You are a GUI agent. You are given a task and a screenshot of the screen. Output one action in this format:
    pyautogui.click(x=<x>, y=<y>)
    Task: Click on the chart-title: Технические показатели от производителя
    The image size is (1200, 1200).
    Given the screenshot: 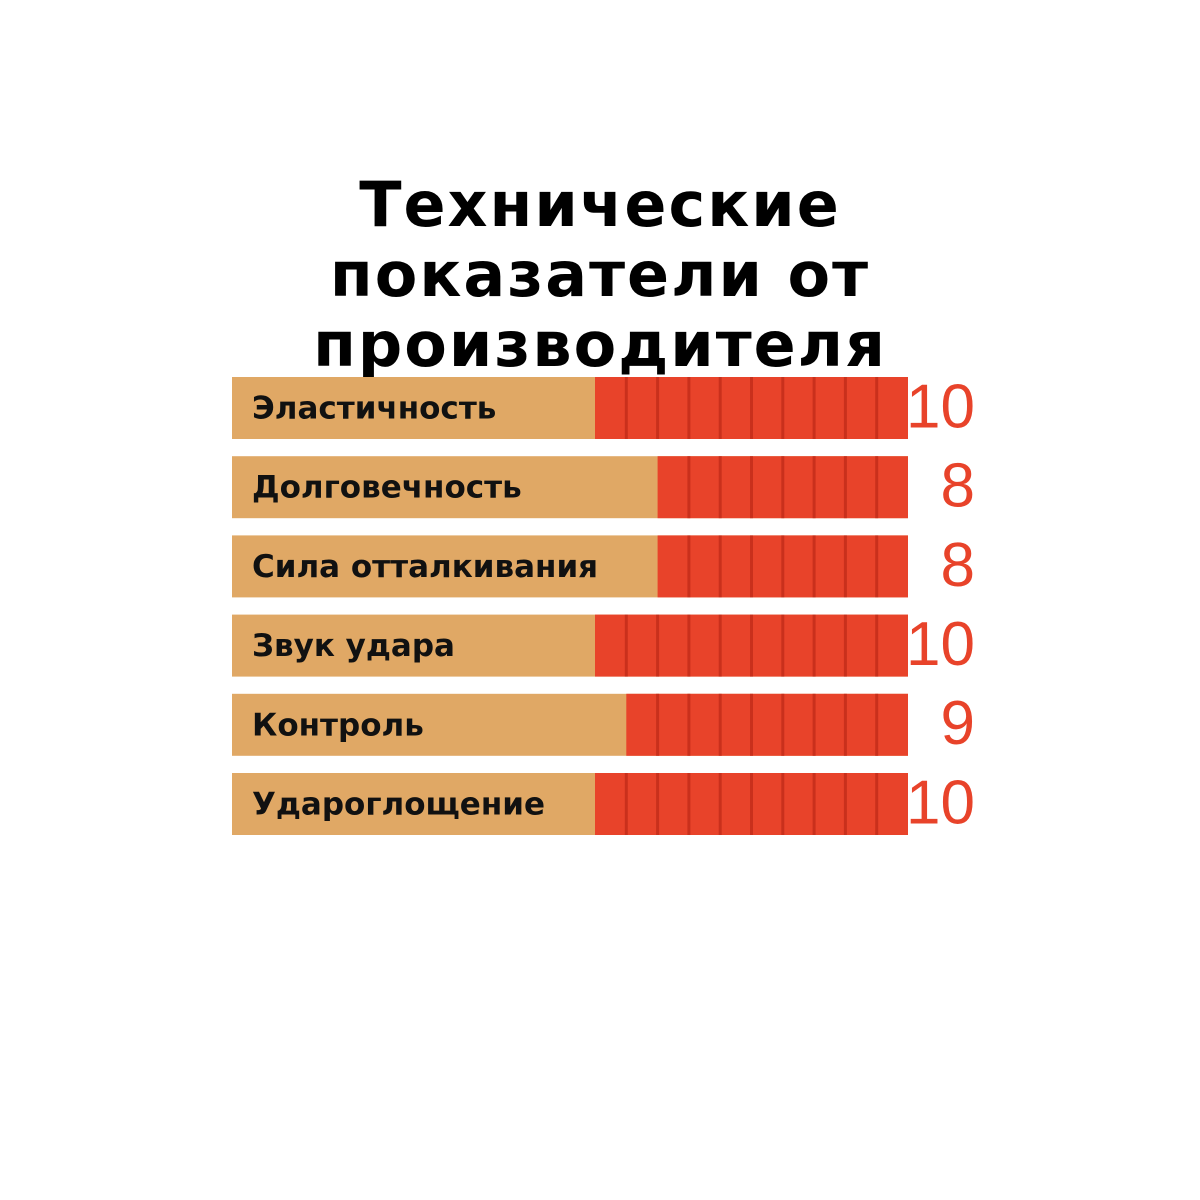 What is the action you would take?
    pyautogui.click(x=600, y=274)
    